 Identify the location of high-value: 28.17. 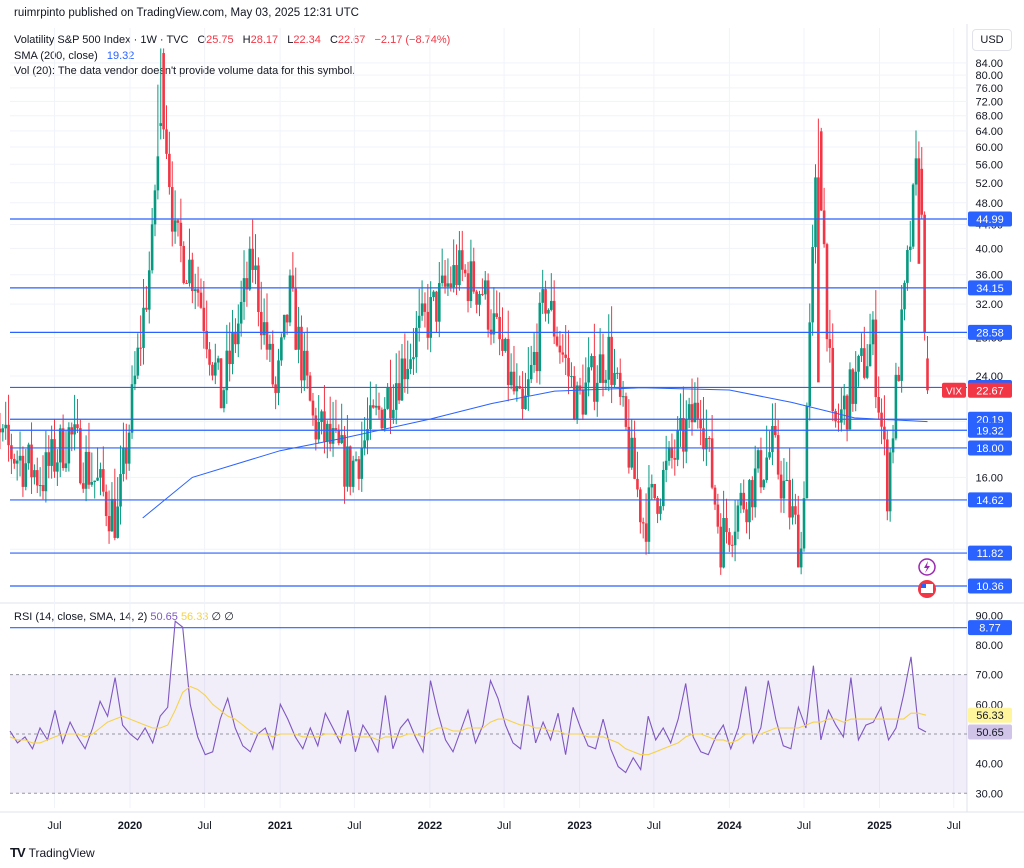
(264, 40).